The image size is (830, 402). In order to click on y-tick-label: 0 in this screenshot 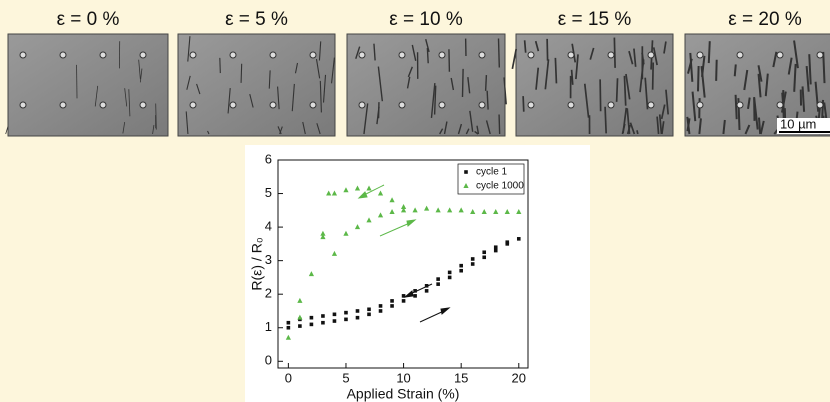, I will do `click(268, 360)`.